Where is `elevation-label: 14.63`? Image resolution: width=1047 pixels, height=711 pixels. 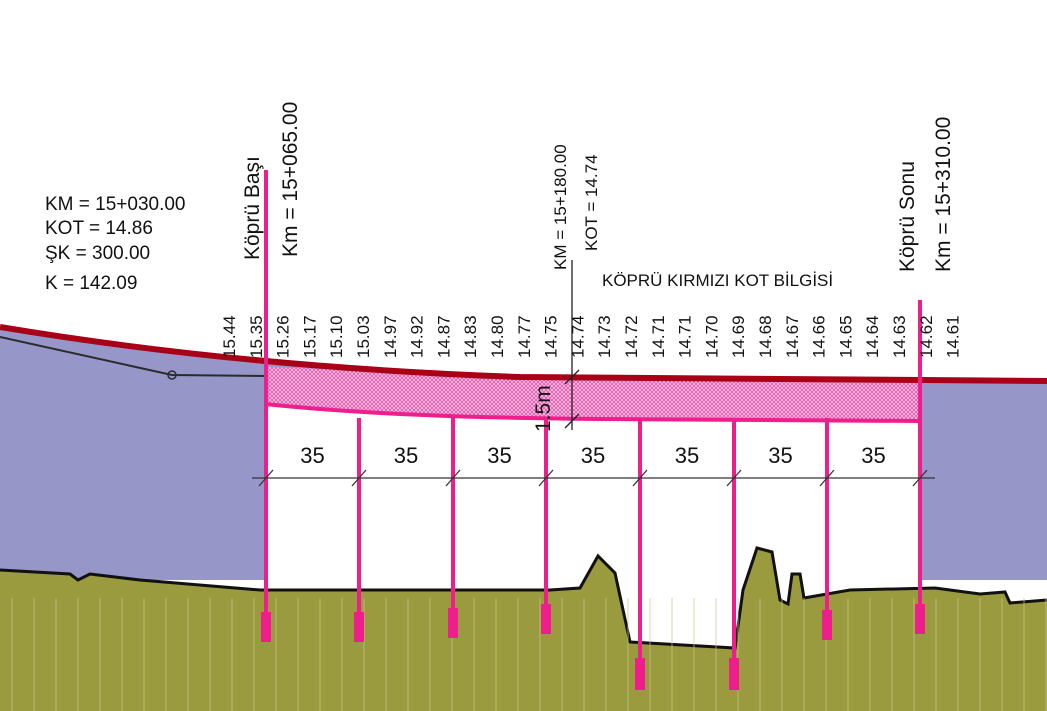 elevation-label: 14.63 is located at coordinates (899, 336).